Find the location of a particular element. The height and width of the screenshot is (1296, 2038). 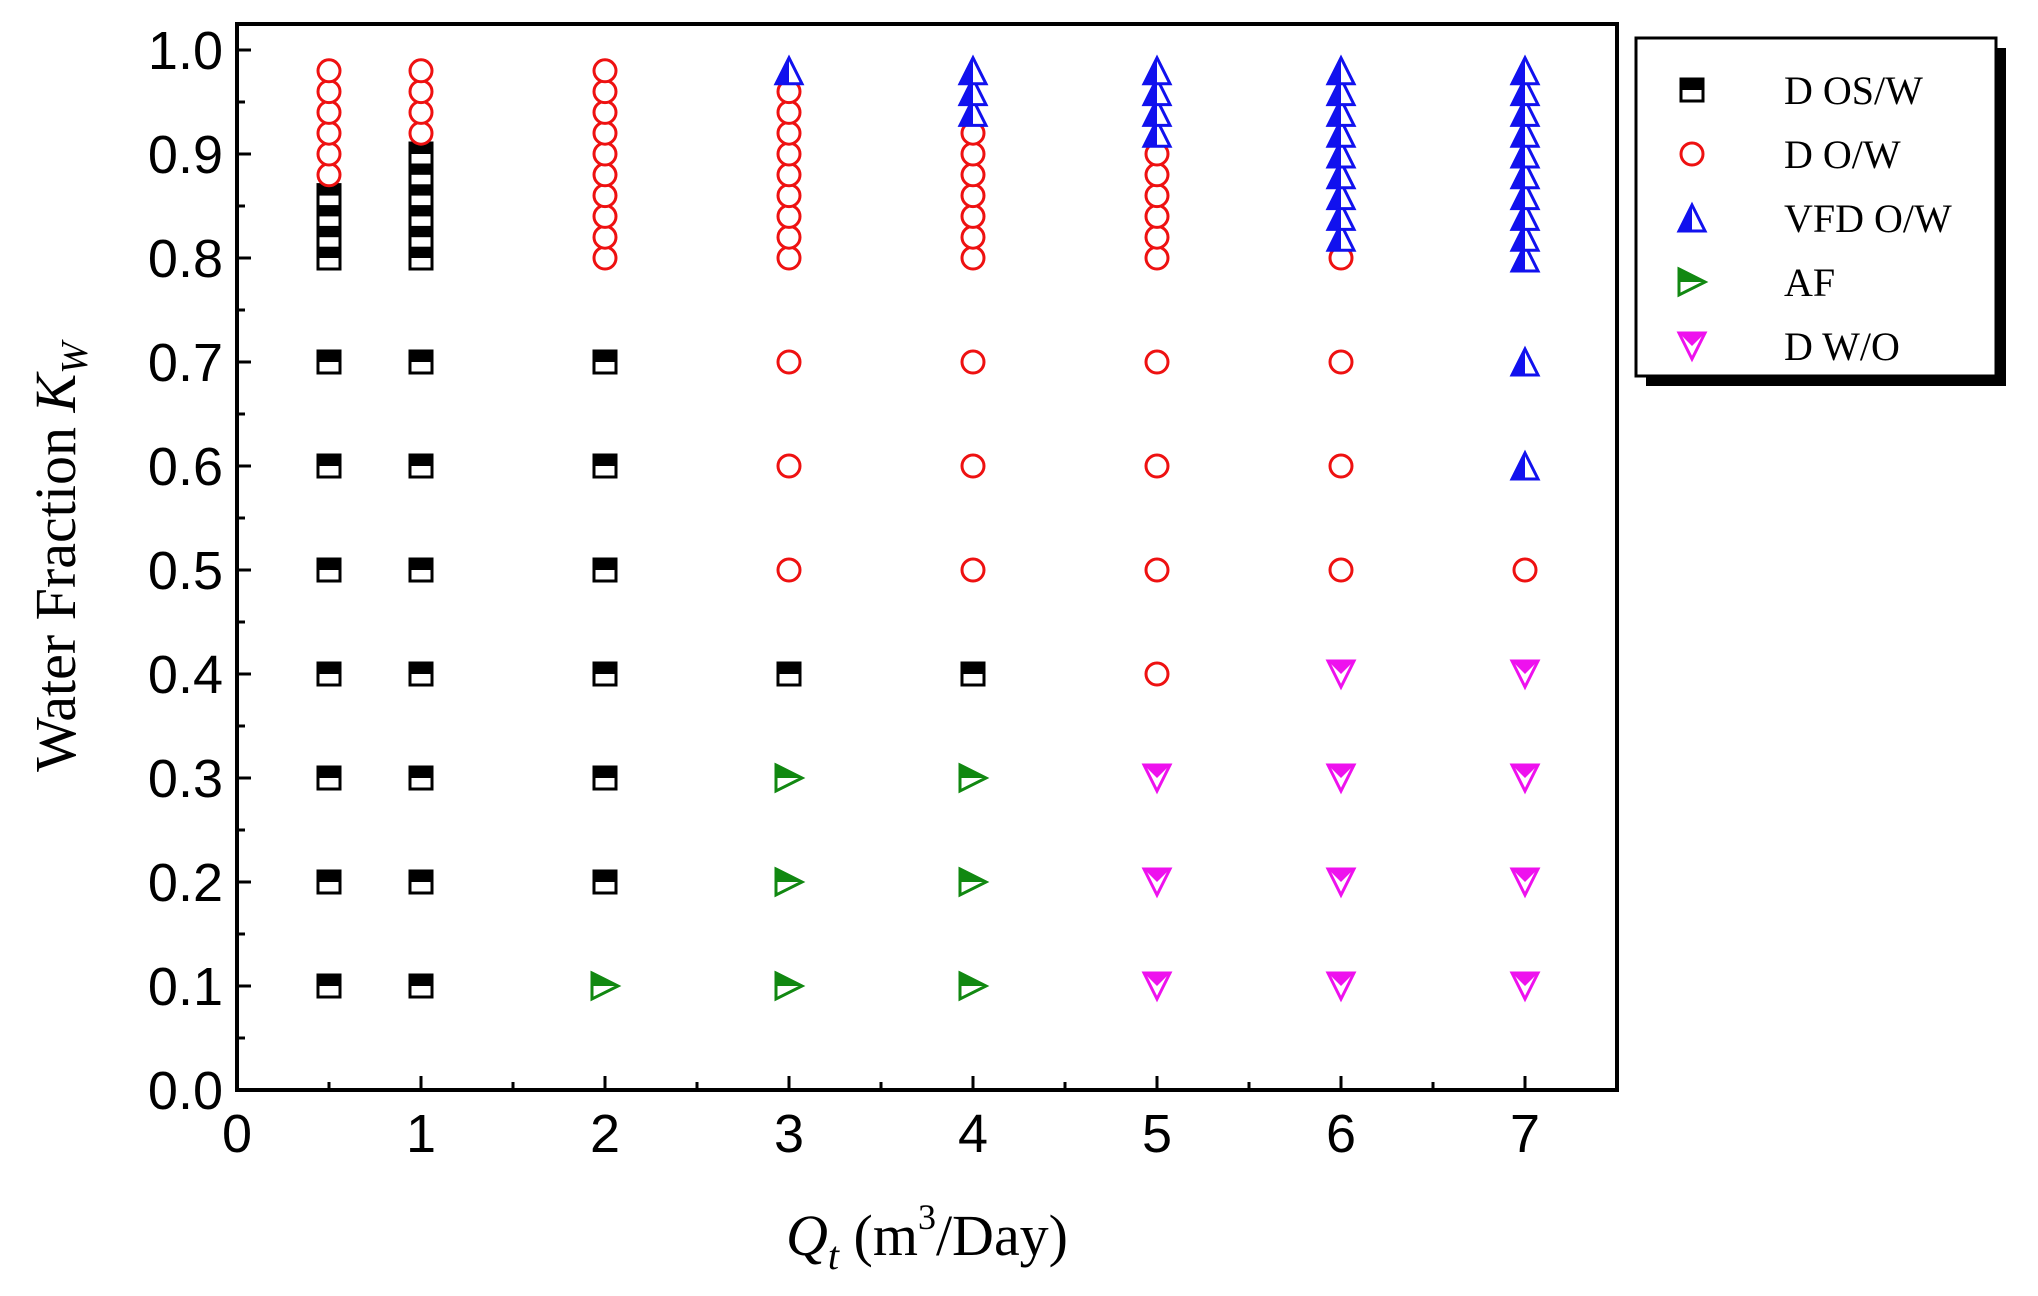

x-axis-label: Qt (m3/Day) is located at coordinates (927, 1237).